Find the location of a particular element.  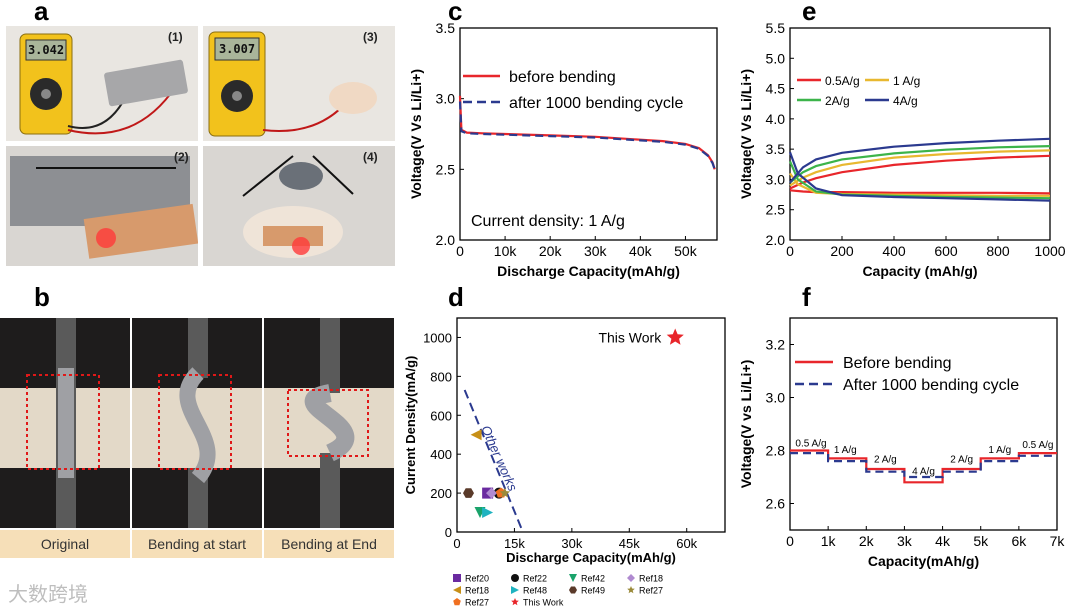

sub-label-1: (1) is located at coordinates (175, 37).